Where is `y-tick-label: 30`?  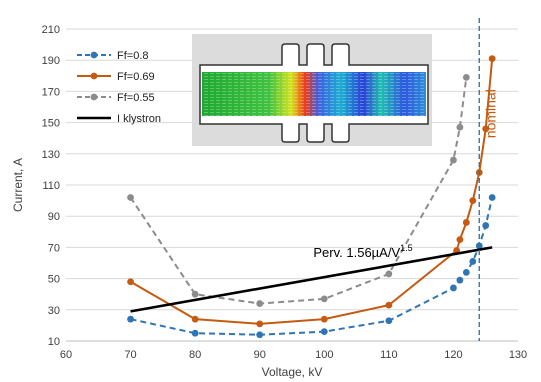 y-tick-label: 30 is located at coordinates (54, 311).